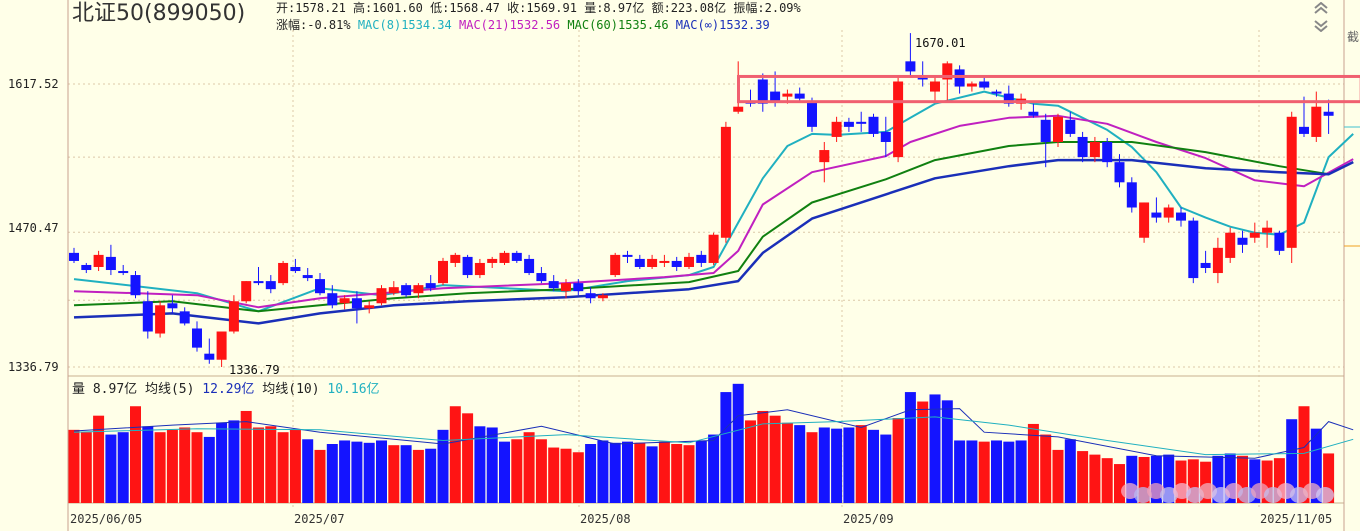 This screenshot has width=1360, height=531. I want to click on x-label-sep: 2025/09, so click(868, 519).